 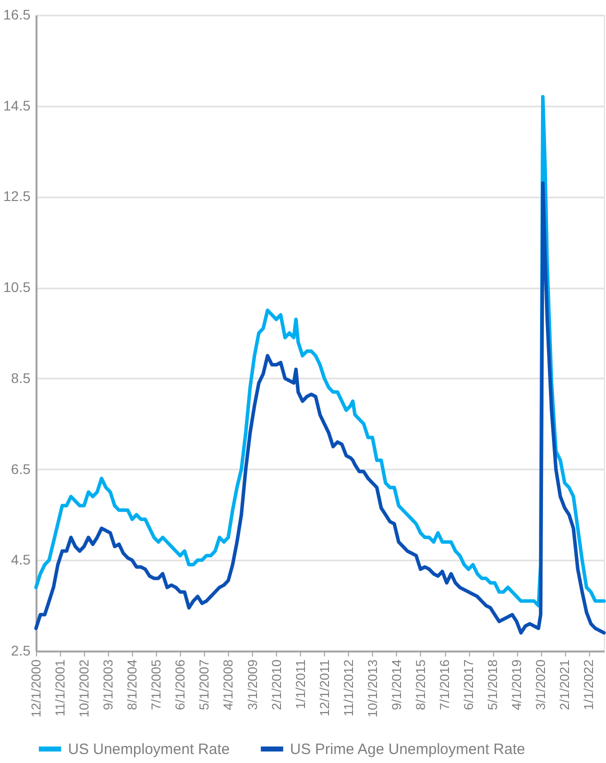 I want to click on x-tick-label: 1/1/2022, so click(x=588, y=685).